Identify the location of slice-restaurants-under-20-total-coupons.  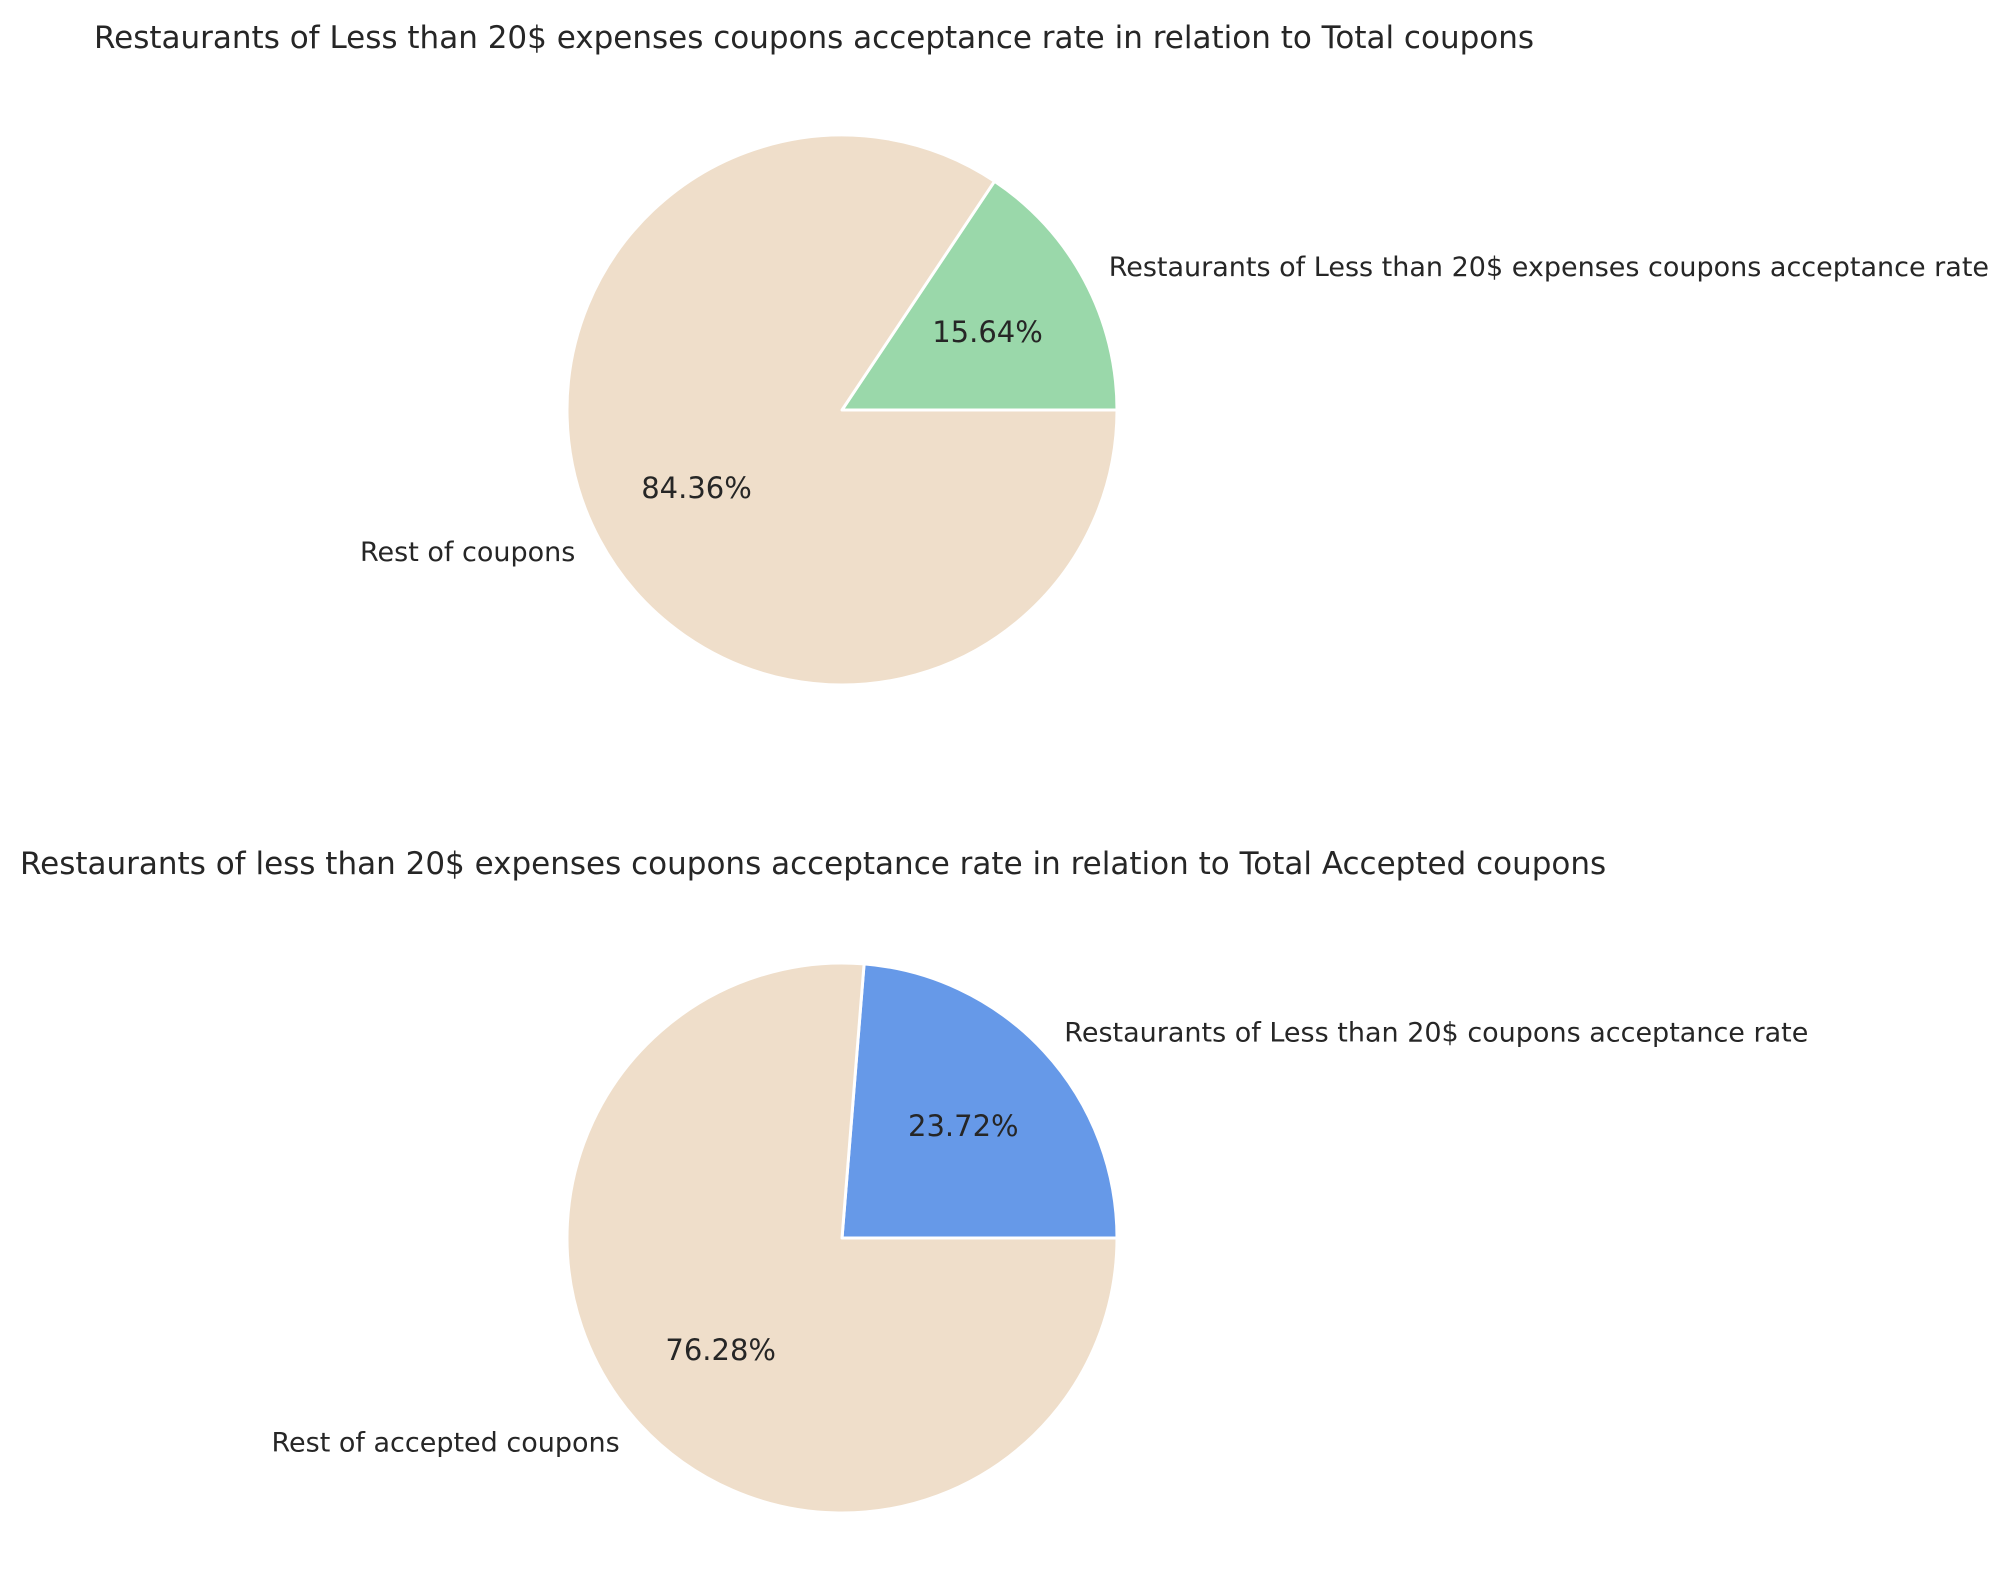
(979, 295).